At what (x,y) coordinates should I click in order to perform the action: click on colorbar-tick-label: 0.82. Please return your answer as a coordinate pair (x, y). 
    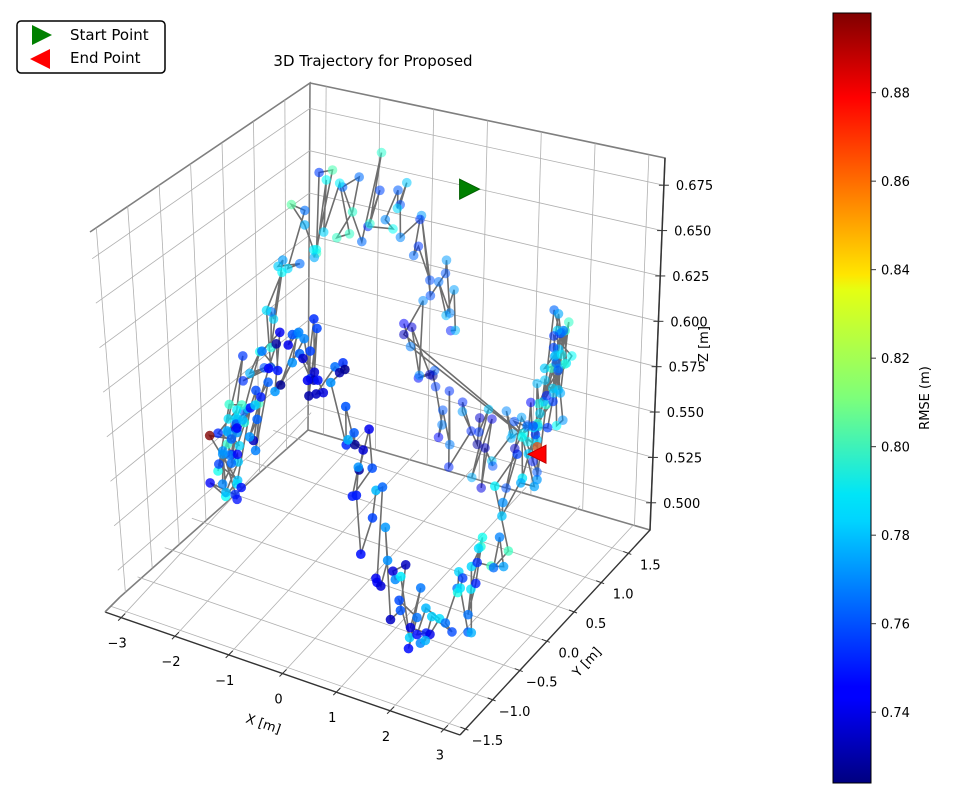
    Looking at the image, I should click on (895, 359).